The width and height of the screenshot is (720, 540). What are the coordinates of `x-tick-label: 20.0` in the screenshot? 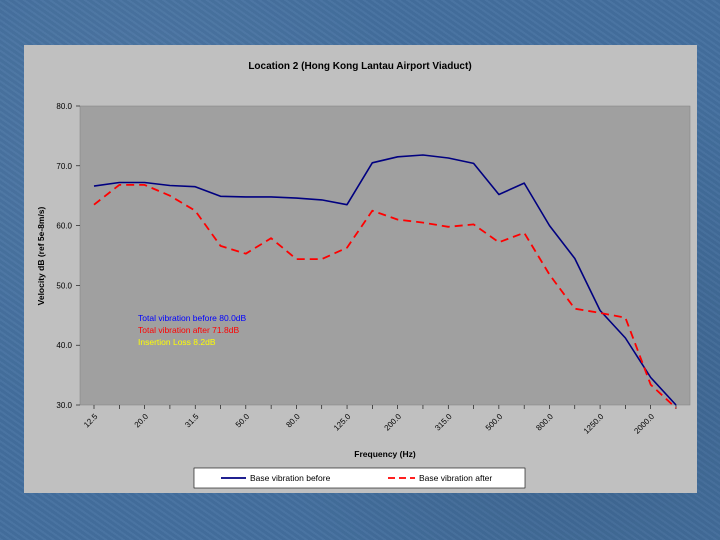 It's located at (142, 421).